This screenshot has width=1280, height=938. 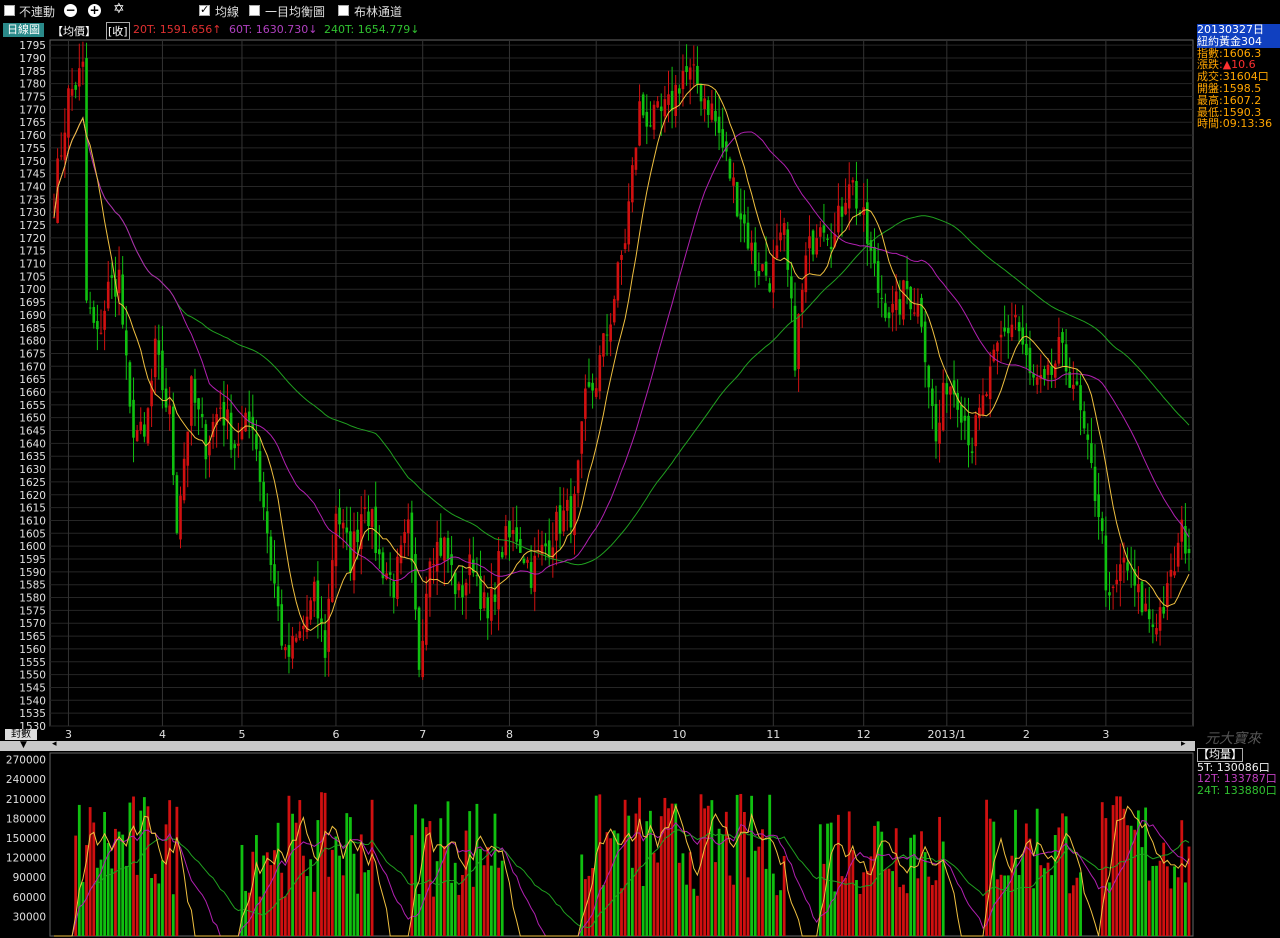 I want to click on ichimoku-label: 一目均衡圖, so click(x=295, y=12).